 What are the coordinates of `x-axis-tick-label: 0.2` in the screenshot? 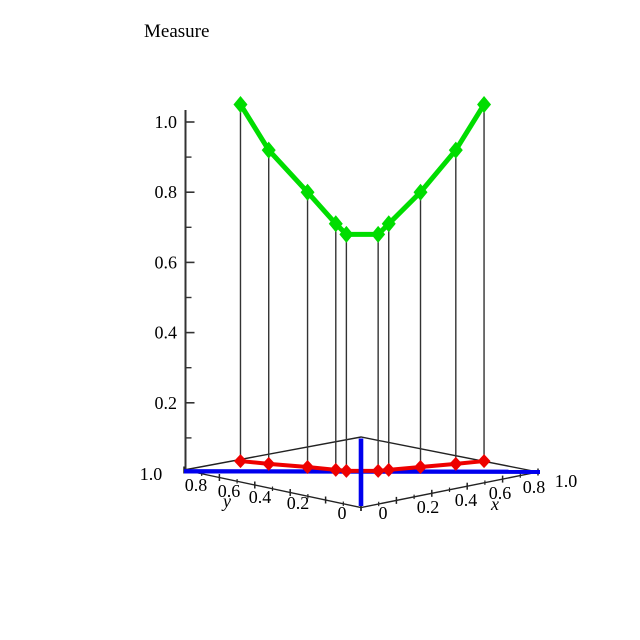 It's located at (428, 507).